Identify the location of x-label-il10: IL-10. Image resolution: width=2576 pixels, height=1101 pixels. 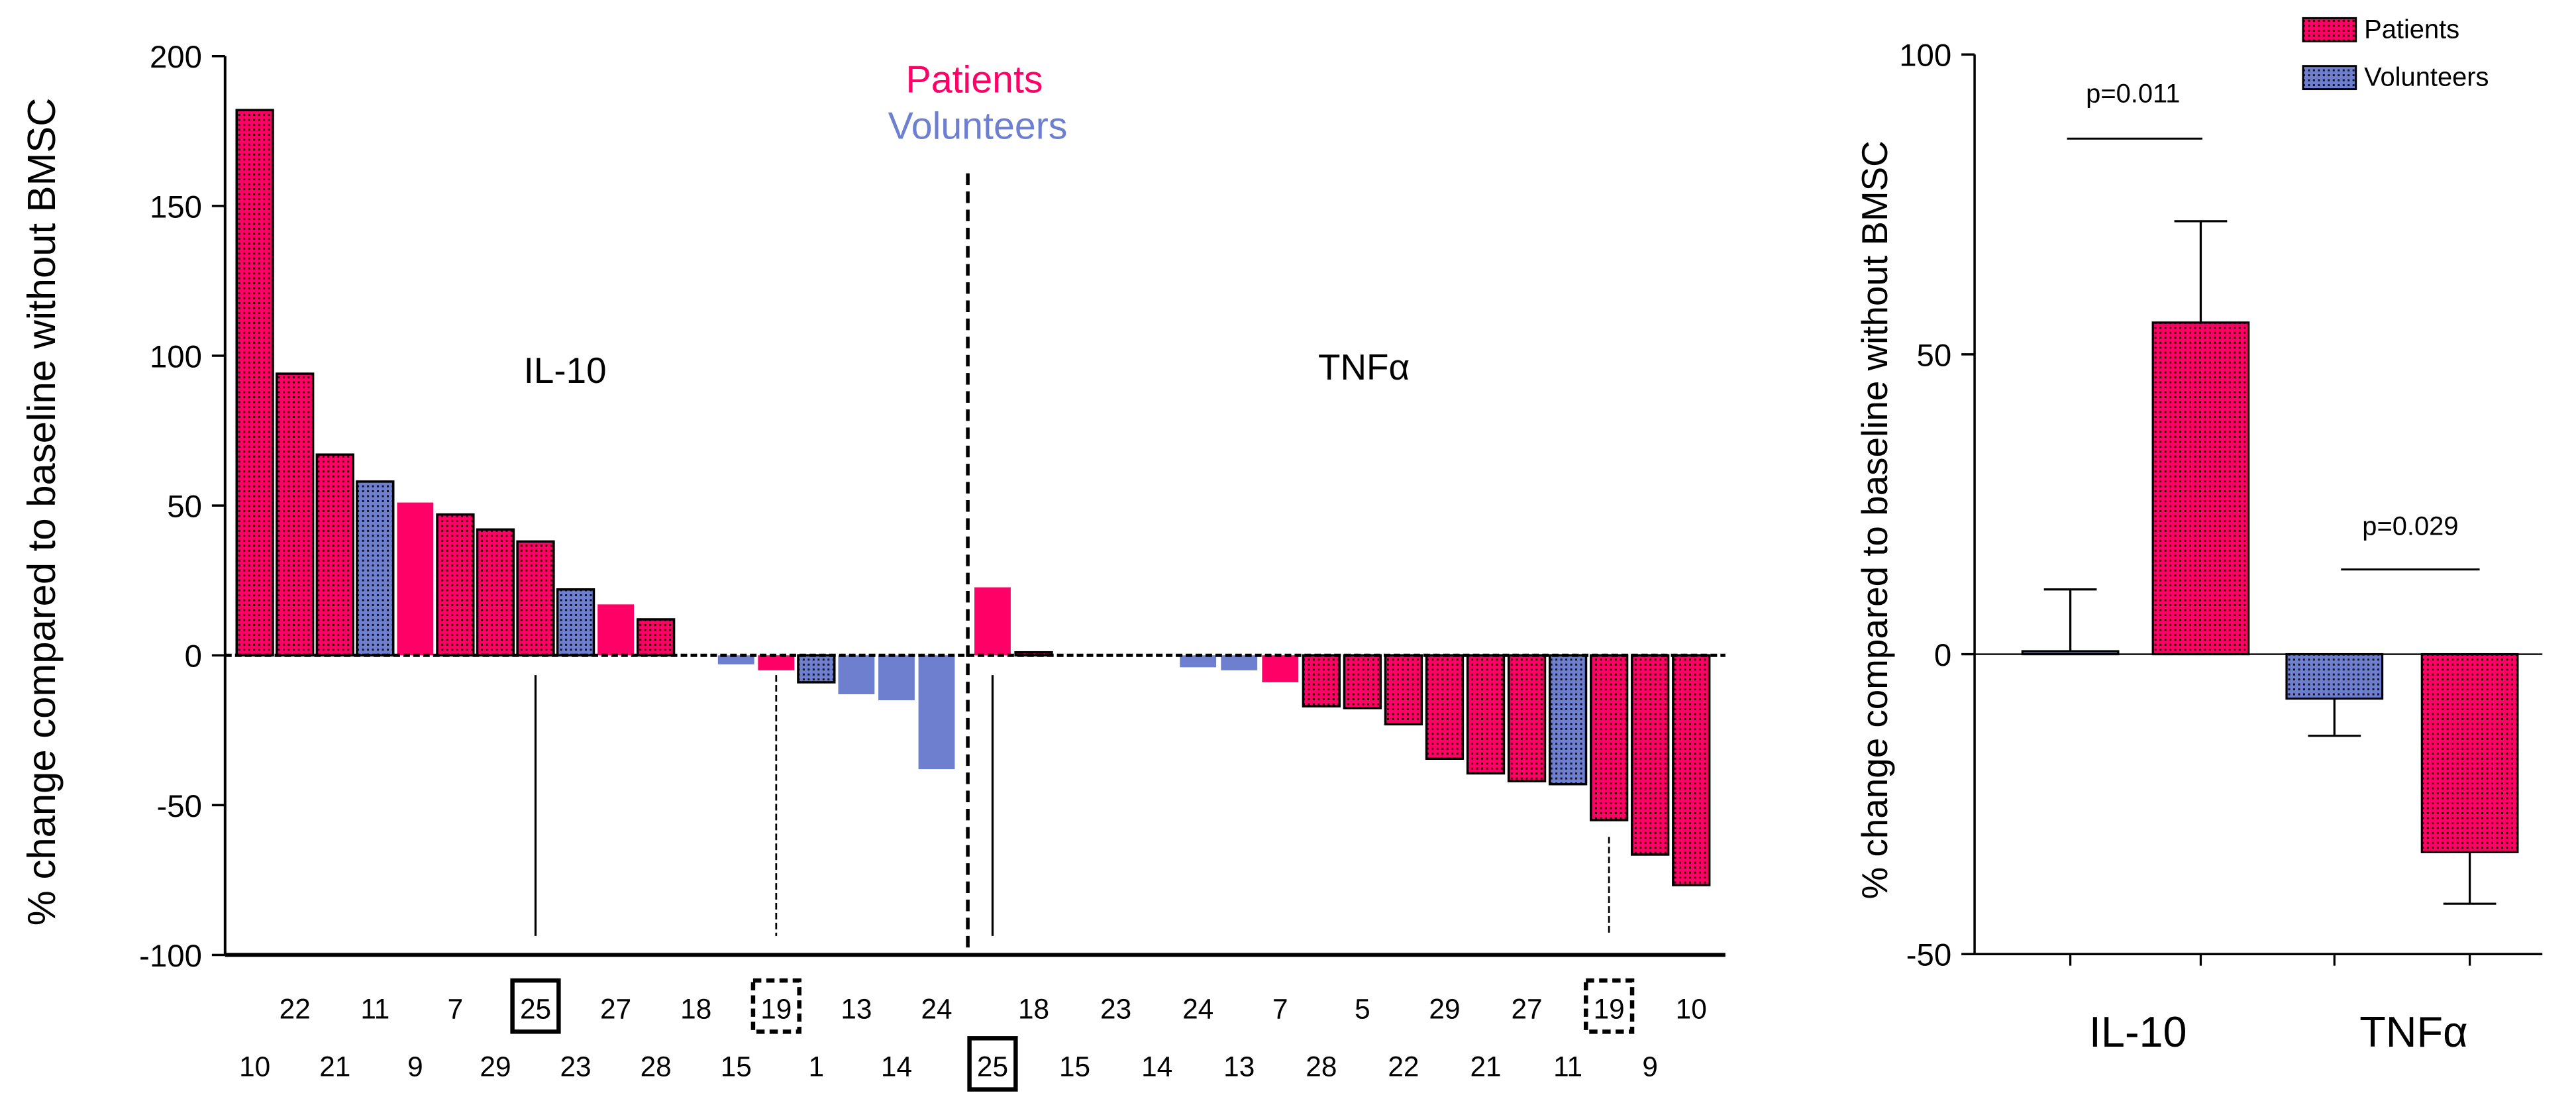
(2138, 1032).